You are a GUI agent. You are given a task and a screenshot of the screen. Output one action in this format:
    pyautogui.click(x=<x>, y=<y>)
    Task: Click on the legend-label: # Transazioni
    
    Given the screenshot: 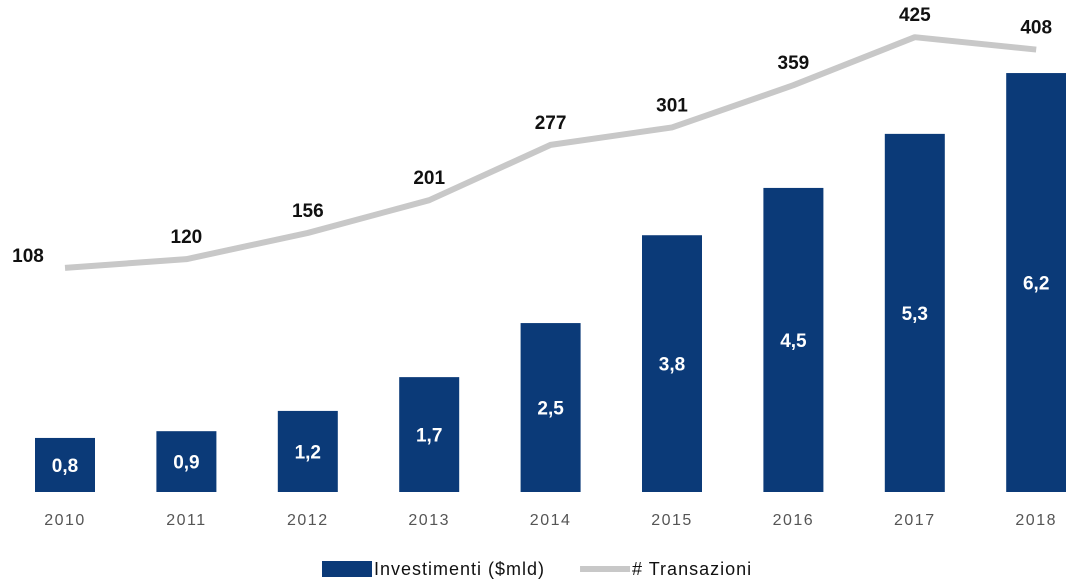 What is the action you would take?
    pyautogui.click(x=692, y=569)
    